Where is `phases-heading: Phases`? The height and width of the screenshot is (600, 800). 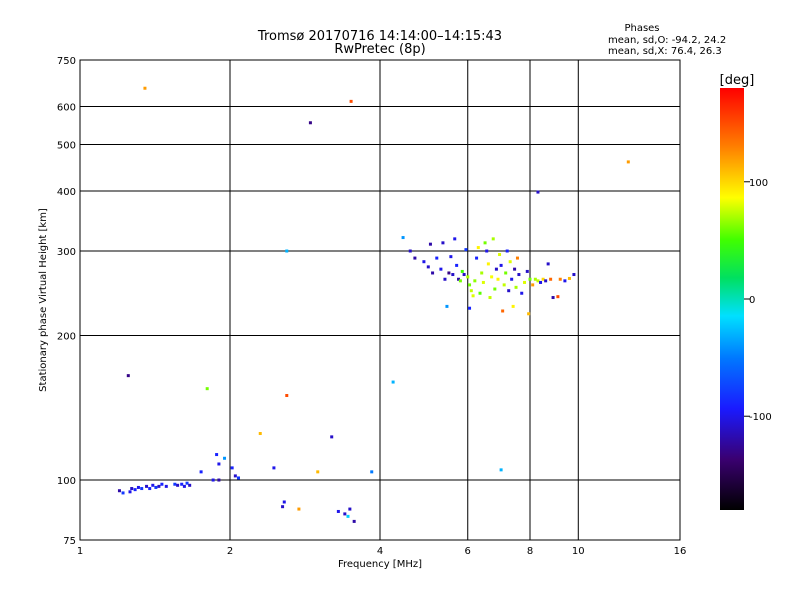 phases-heading: Phases is located at coordinates (641, 28).